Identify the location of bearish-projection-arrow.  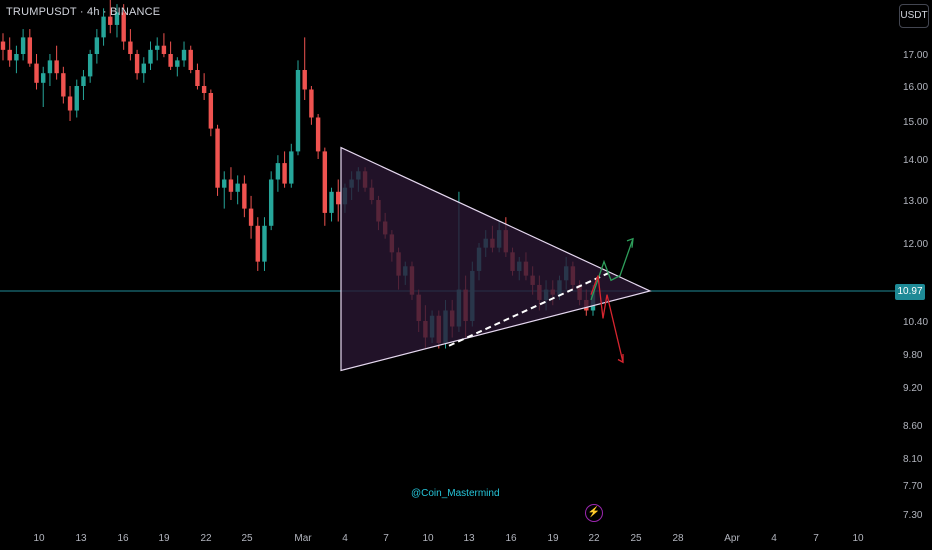
(607, 319).